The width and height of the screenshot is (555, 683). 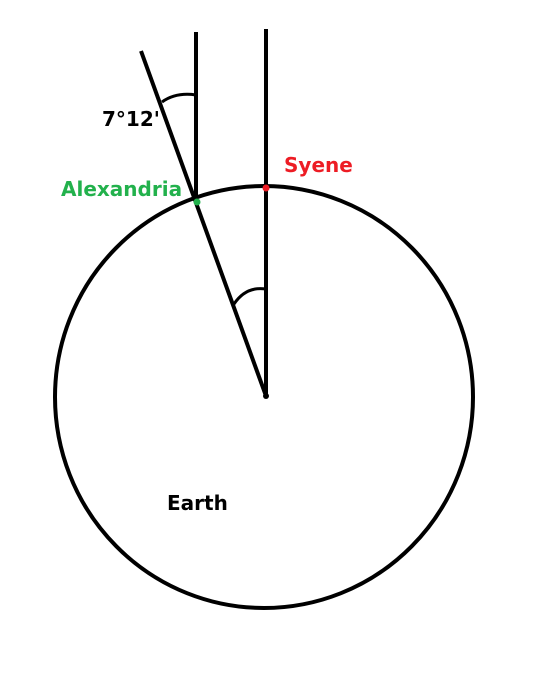 What do you see at coordinates (179, 98) in the screenshot?
I see `top-angle-arc` at bounding box center [179, 98].